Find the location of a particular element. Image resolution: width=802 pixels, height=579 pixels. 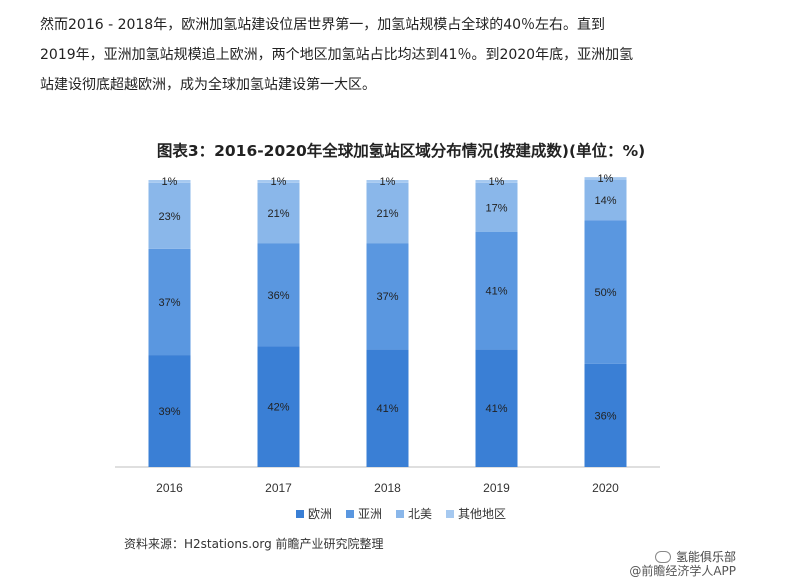

x-tick-label: 2019 is located at coordinates (496, 488).